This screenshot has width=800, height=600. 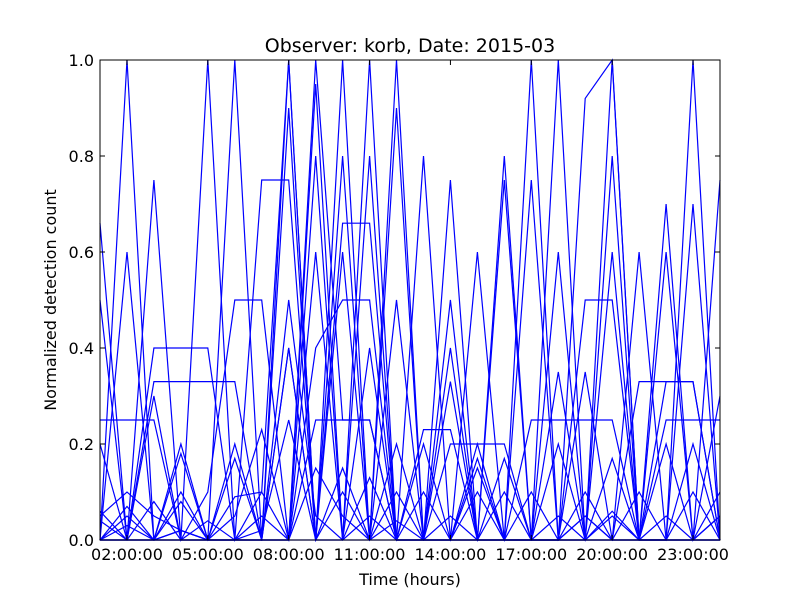 What do you see at coordinates (409, 579) in the screenshot?
I see `x-axis-label: Time (hours)` at bounding box center [409, 579].